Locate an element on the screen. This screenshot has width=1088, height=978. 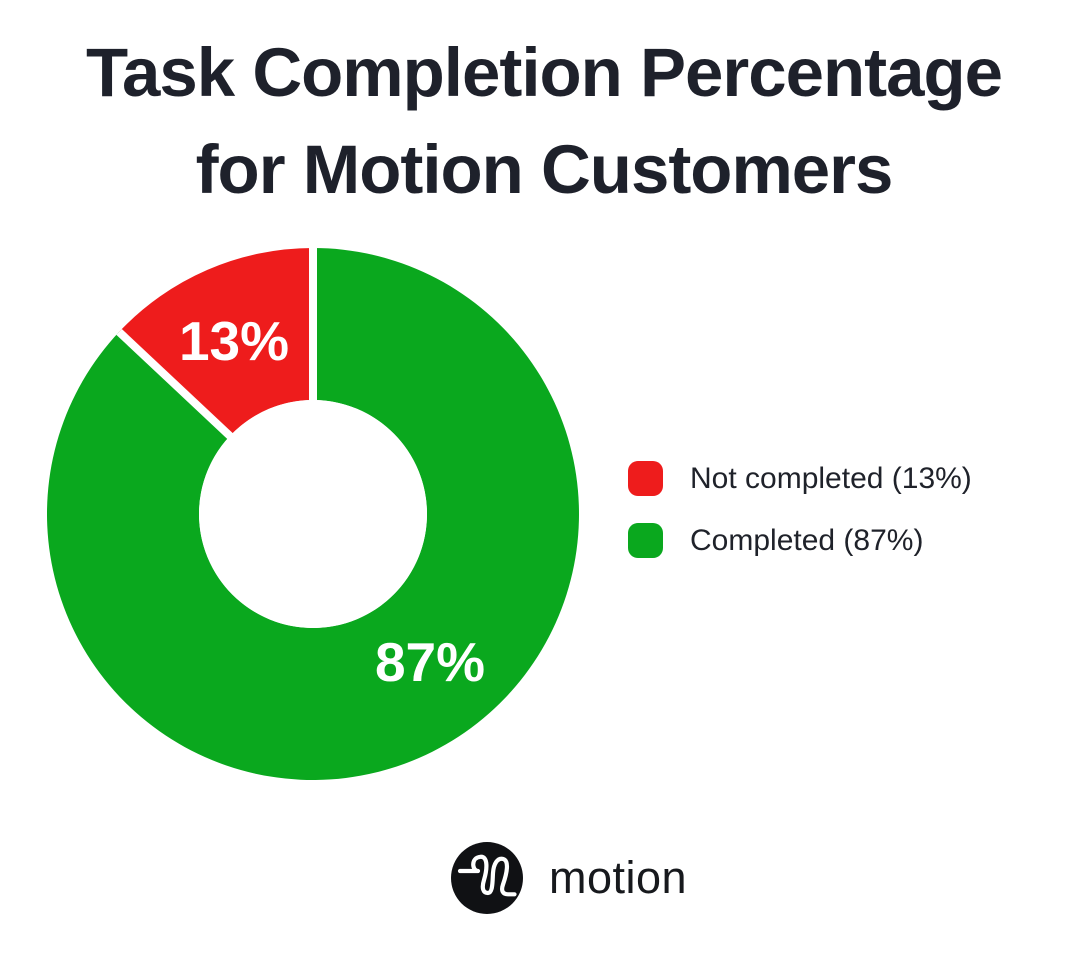
legend-label: Not completed (13%) is located at coordinates (831, 478).